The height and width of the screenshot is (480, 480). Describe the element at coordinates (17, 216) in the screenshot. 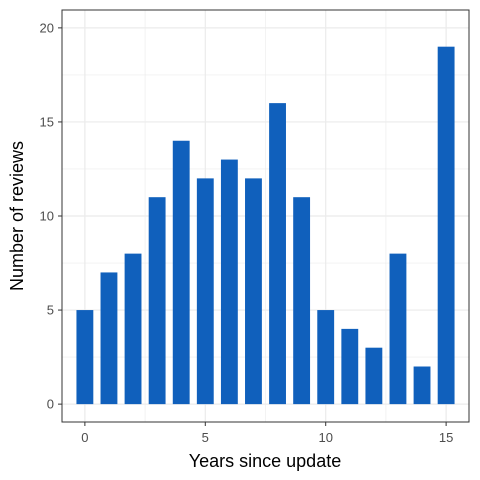

I see `y-axis-title: Number of reviews` at that location.